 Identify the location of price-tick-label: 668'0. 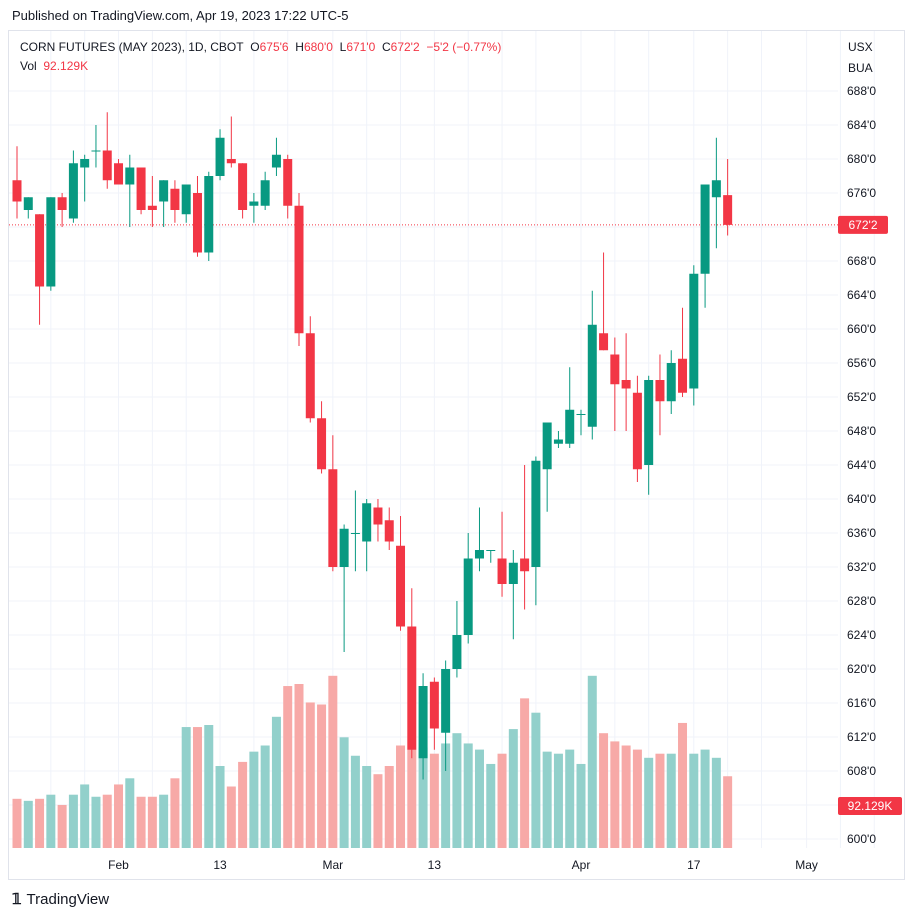
(861, 261).